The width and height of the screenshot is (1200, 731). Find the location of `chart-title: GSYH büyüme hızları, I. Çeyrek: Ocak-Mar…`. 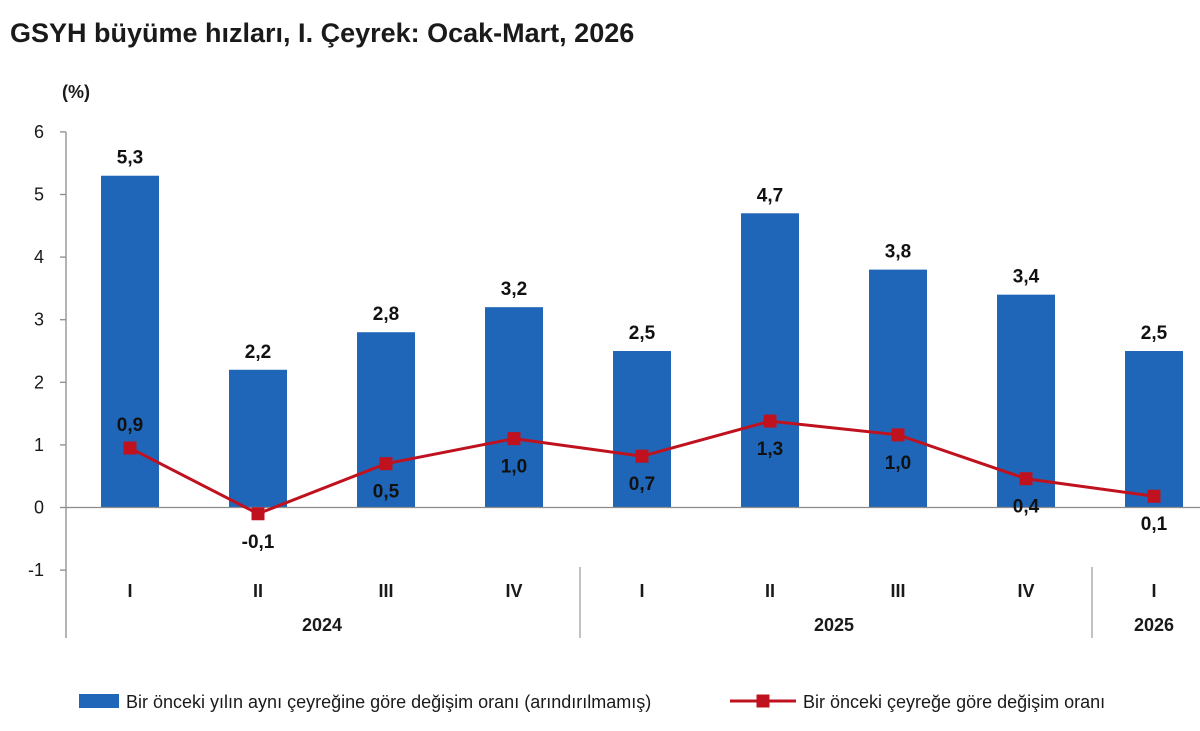

chart-title: GSYH büyüme hızları, I. Çeyrek: Ocak-Mar… is located at coordinates (322, 33).